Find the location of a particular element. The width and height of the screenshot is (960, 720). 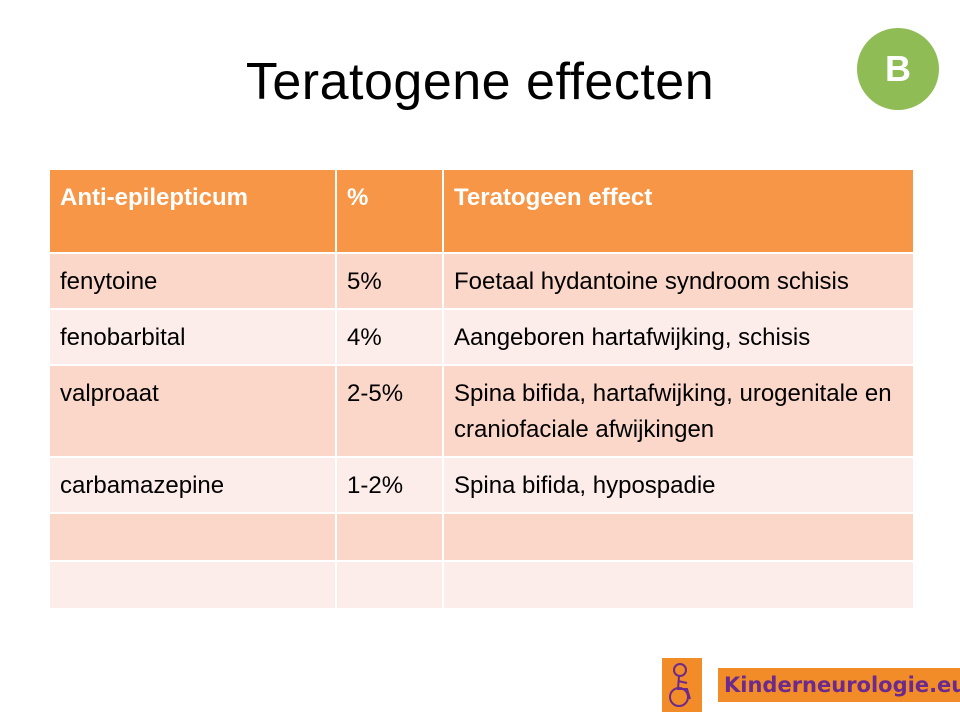

logo-text: Kinderneurologie.eu is located at coordinates (839, 685).